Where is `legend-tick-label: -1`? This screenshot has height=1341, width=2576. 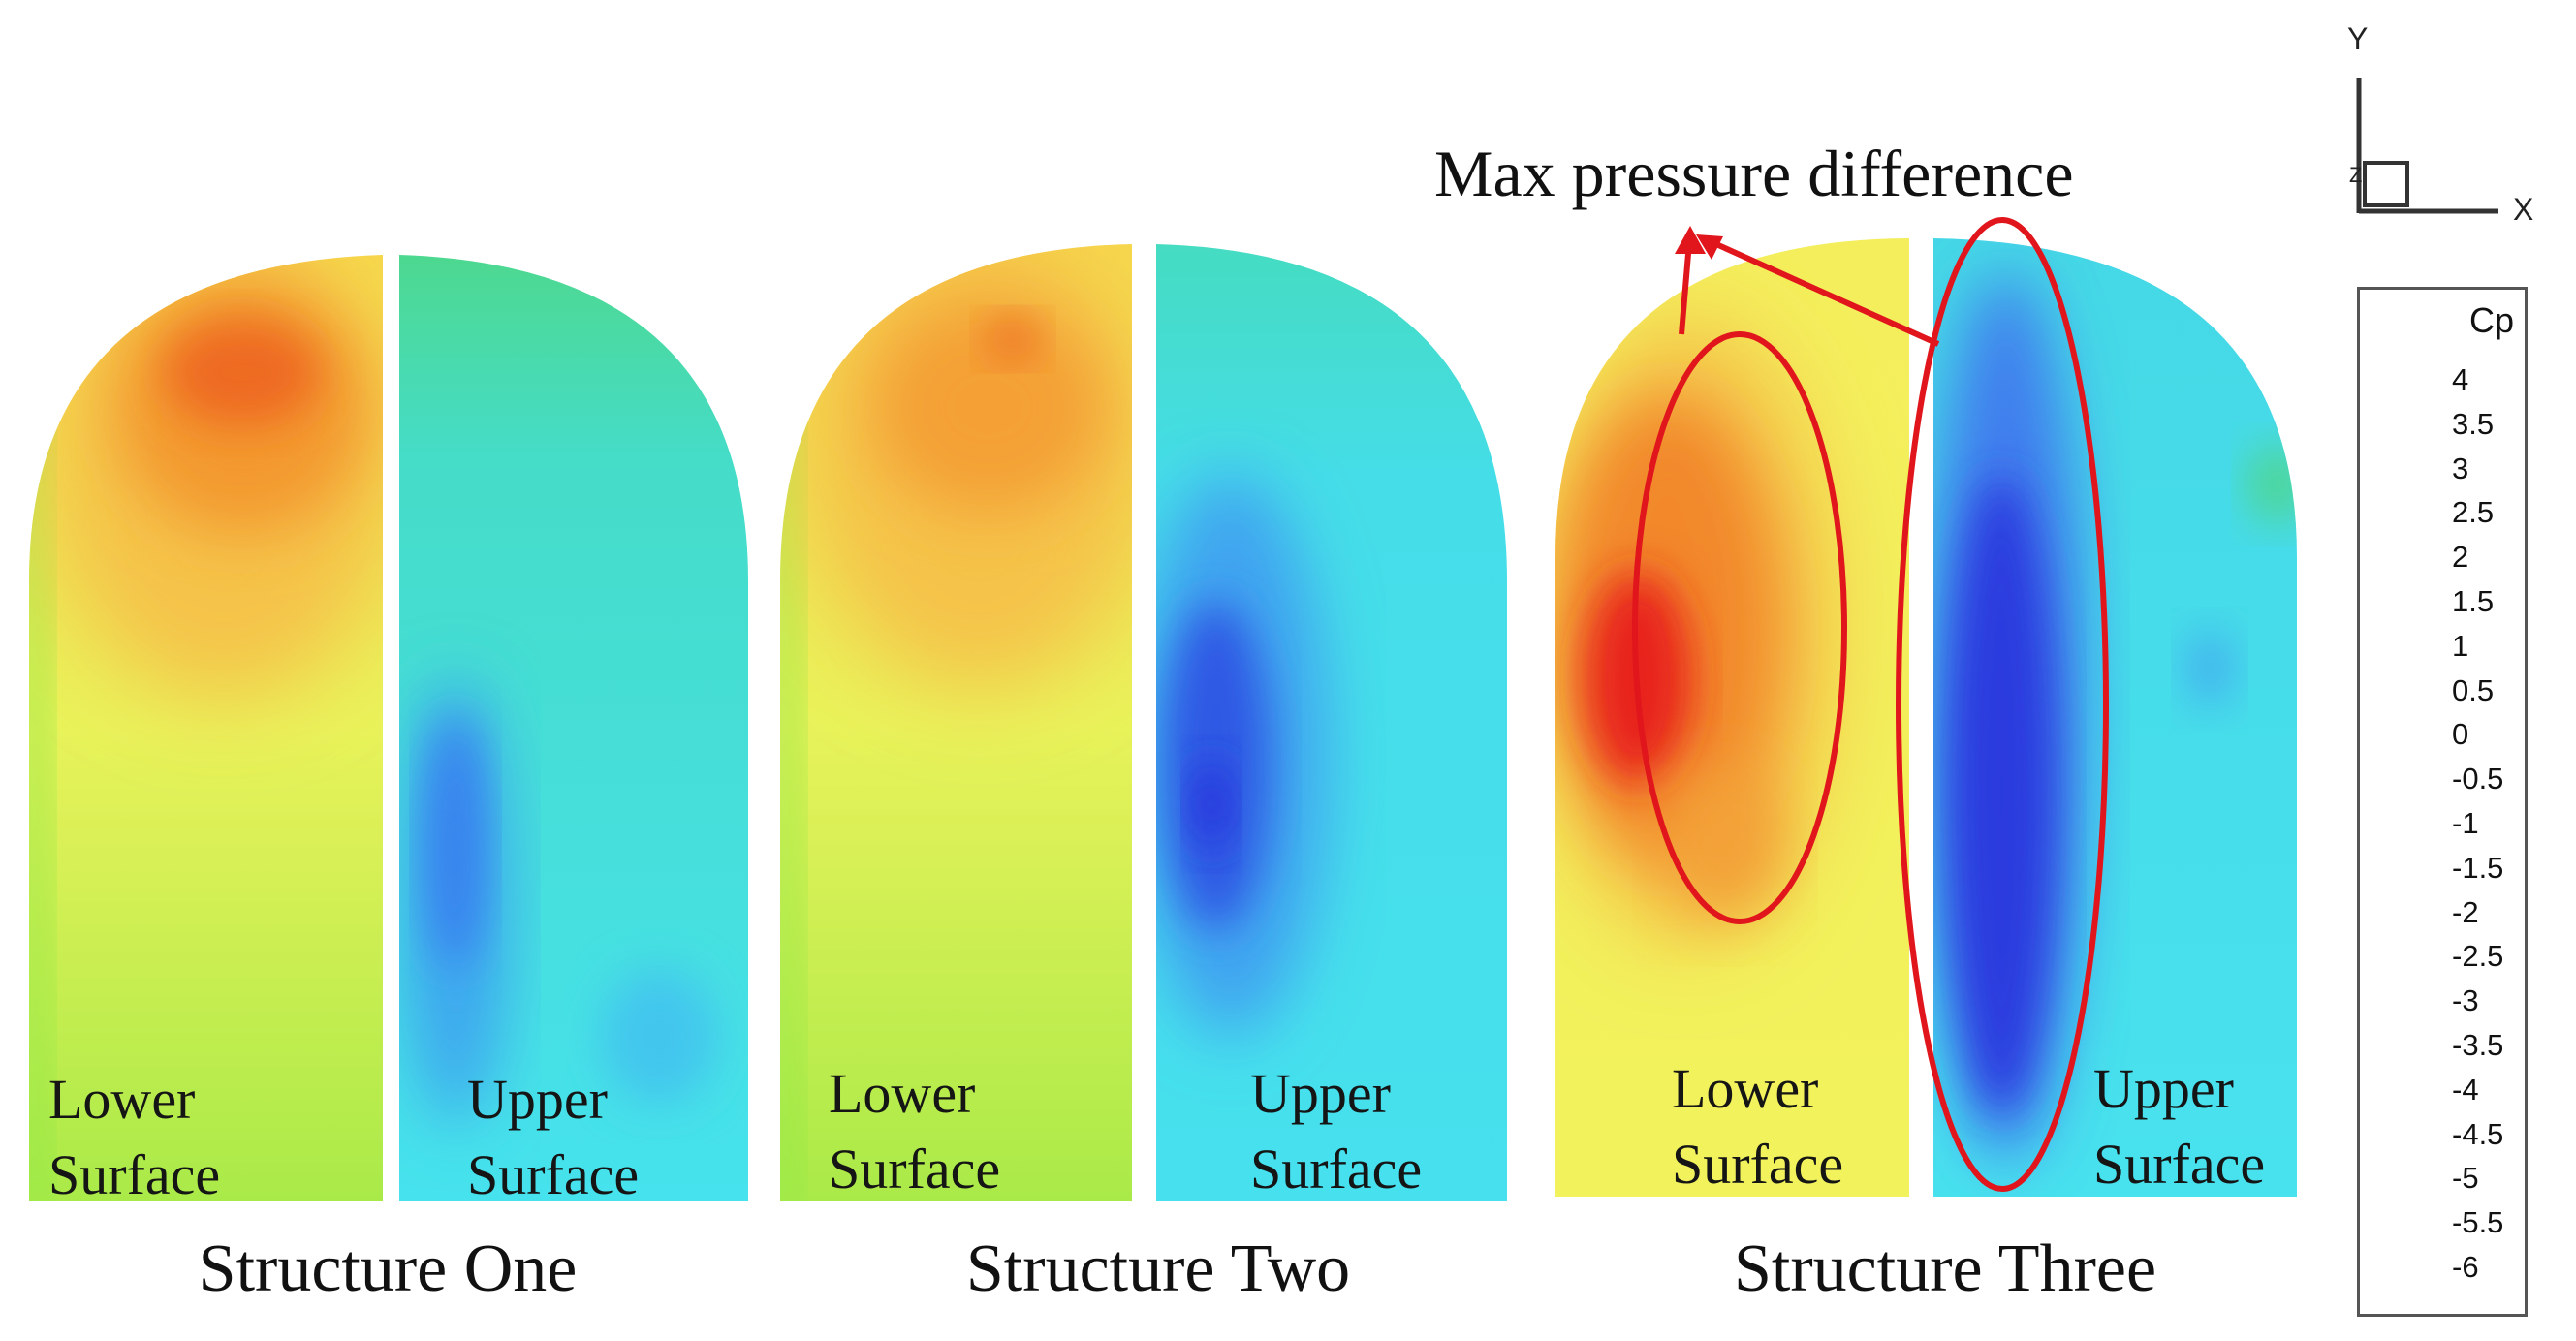 legend-tick-label: -1 is located at coordinates (2465, 823).